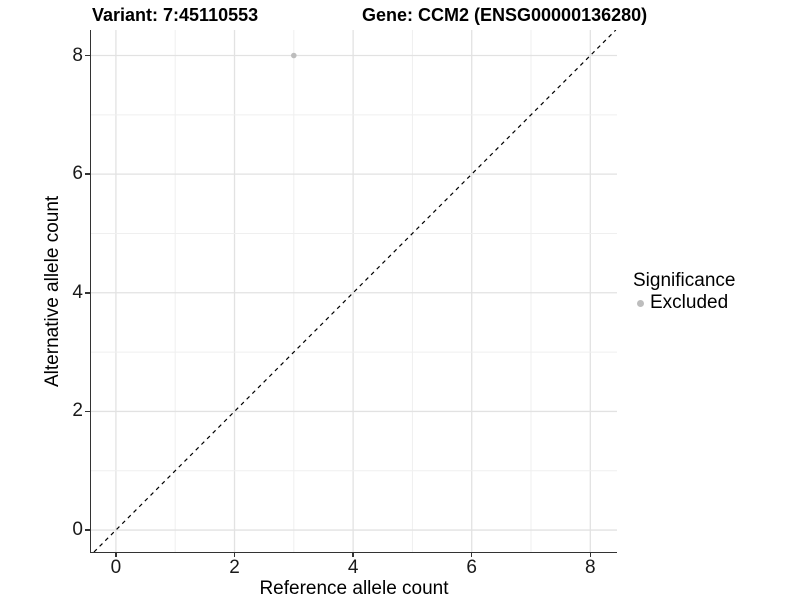 The image size is (800, 600). What do you see at coordinates (77, 530) in the screenshot?
I see `y-tick-label: 0` at bounding box center [77, 530].